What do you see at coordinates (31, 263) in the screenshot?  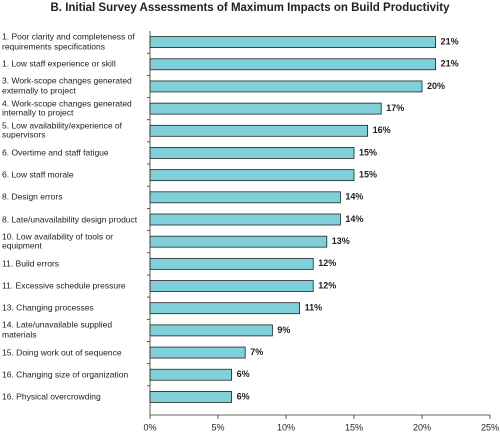 I see `y-tick-label: 11. Build errors` at bounding box center [31, 263].